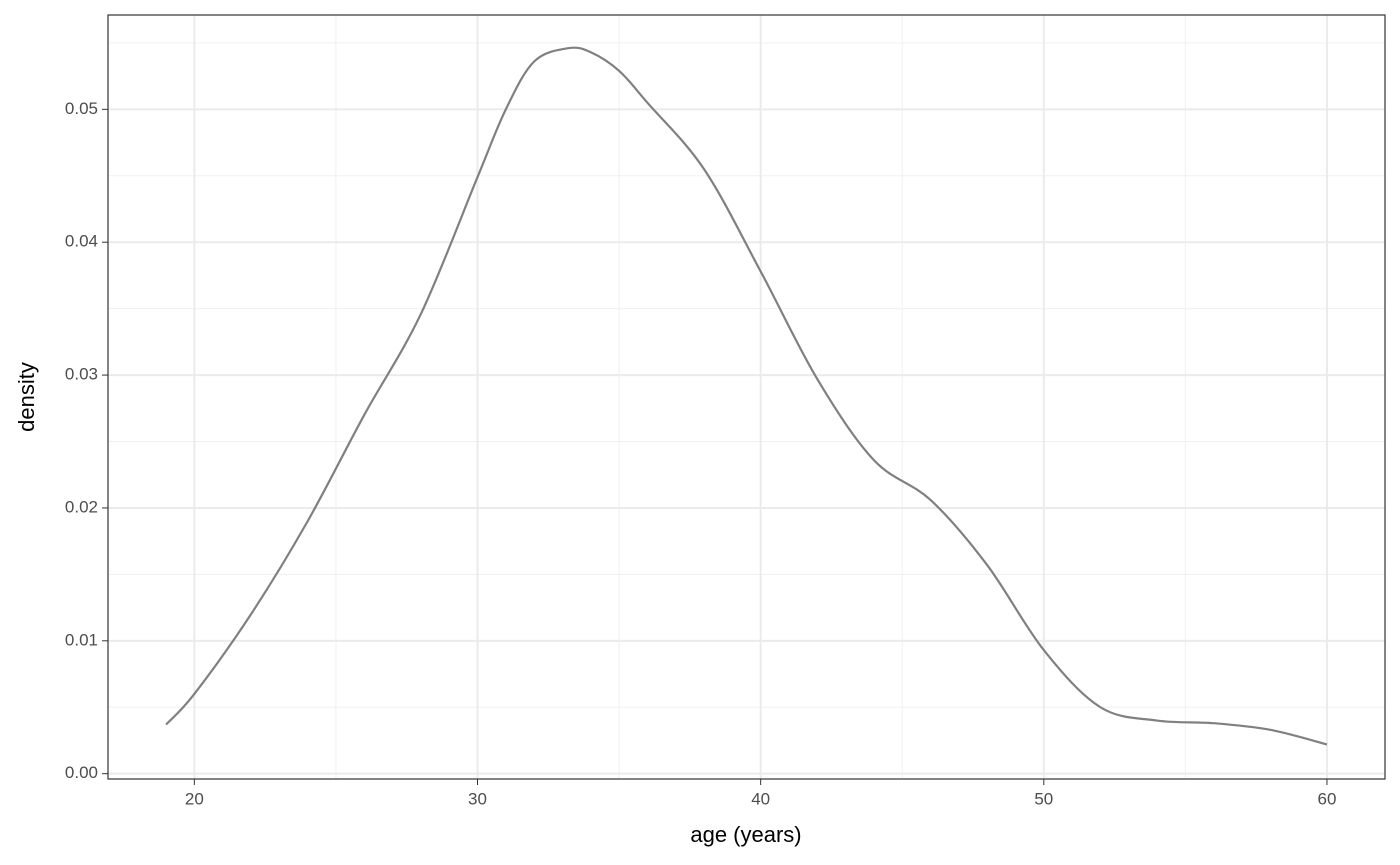 Image resolution: width=1400 pixels, height=865 pixels. Describe the element at coordinates (81, 639) in the screenshot. I see `y-tick-label: 0.01` at that location.